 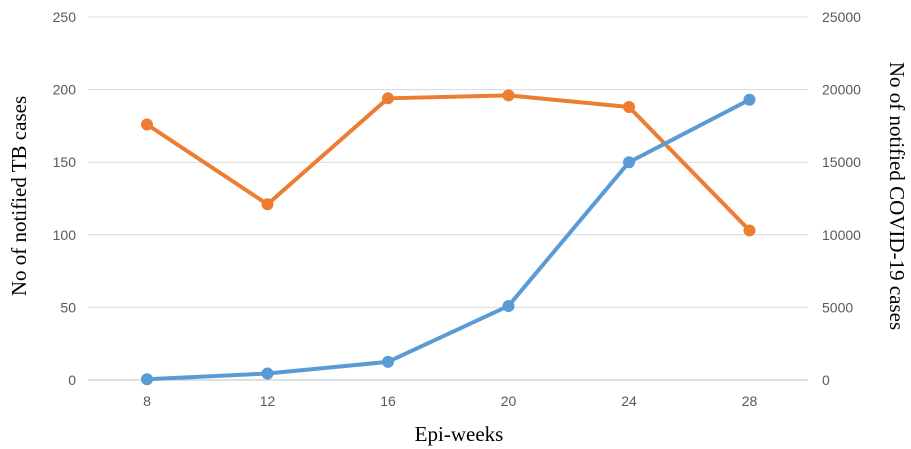 What do you see at coordinates (147, 401) in the screenshot?
I see `x-tick-label: 8` at bounding box center [147, 401].